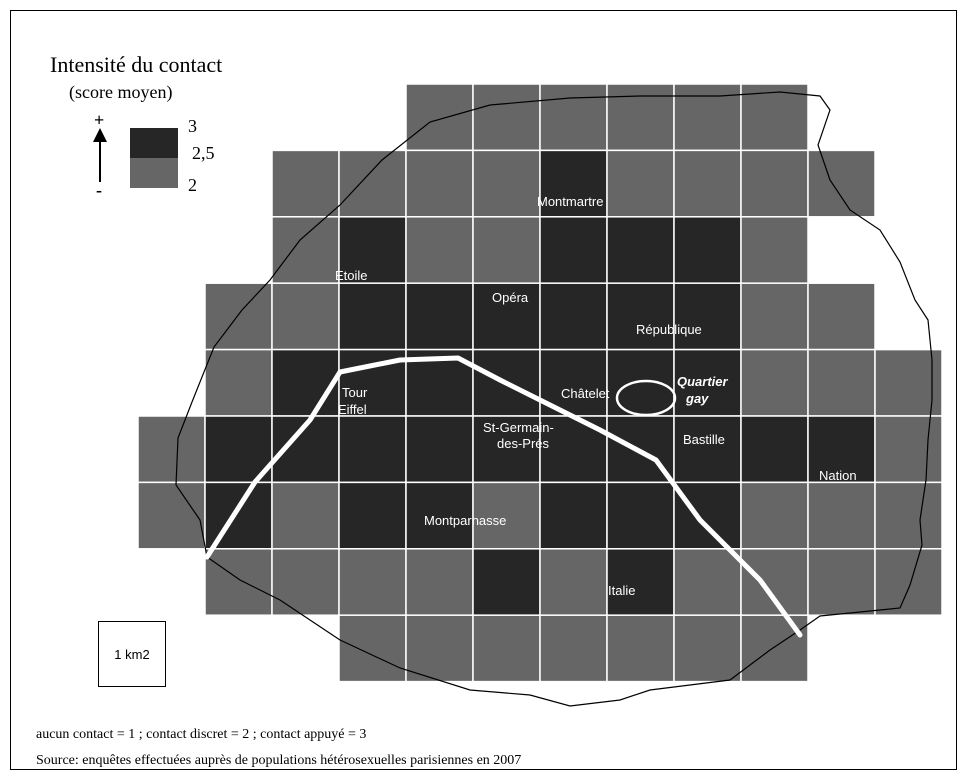  I want to click on place-label-des-pres: des-Prés, so click(523, 443).